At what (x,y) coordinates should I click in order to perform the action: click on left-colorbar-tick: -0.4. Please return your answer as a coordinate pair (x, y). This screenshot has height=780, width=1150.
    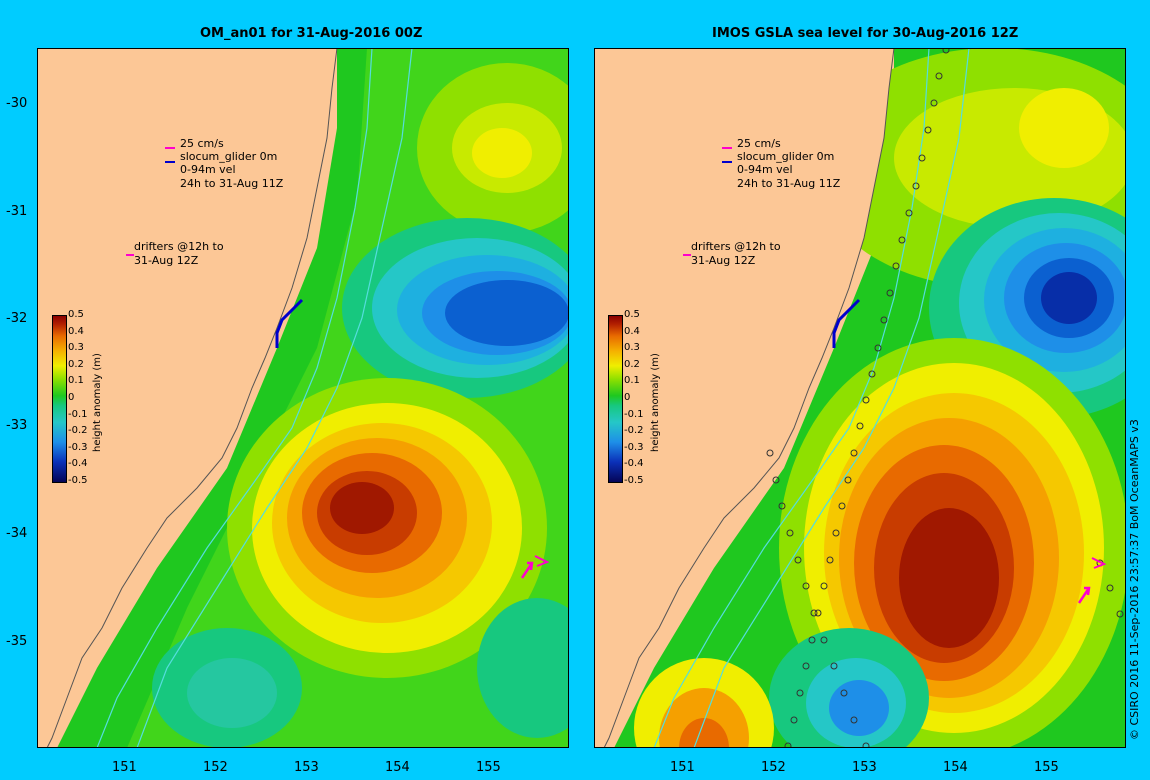
    Looking at the image, I should click on (78, 464).